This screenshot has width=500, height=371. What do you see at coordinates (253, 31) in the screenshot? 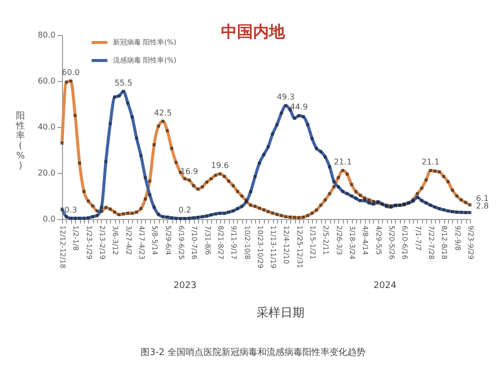
I see `chart-title: 中国内地` at bounding box center [253, 31].